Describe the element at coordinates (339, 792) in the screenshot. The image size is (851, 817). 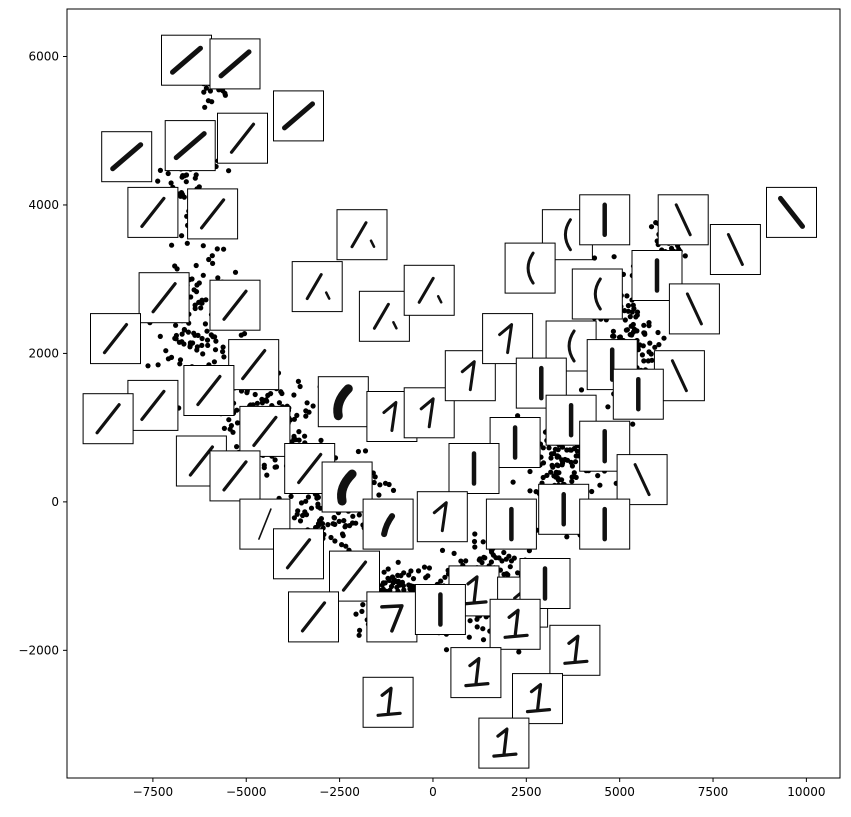
I see `x-tick-label: −2500` at that location.